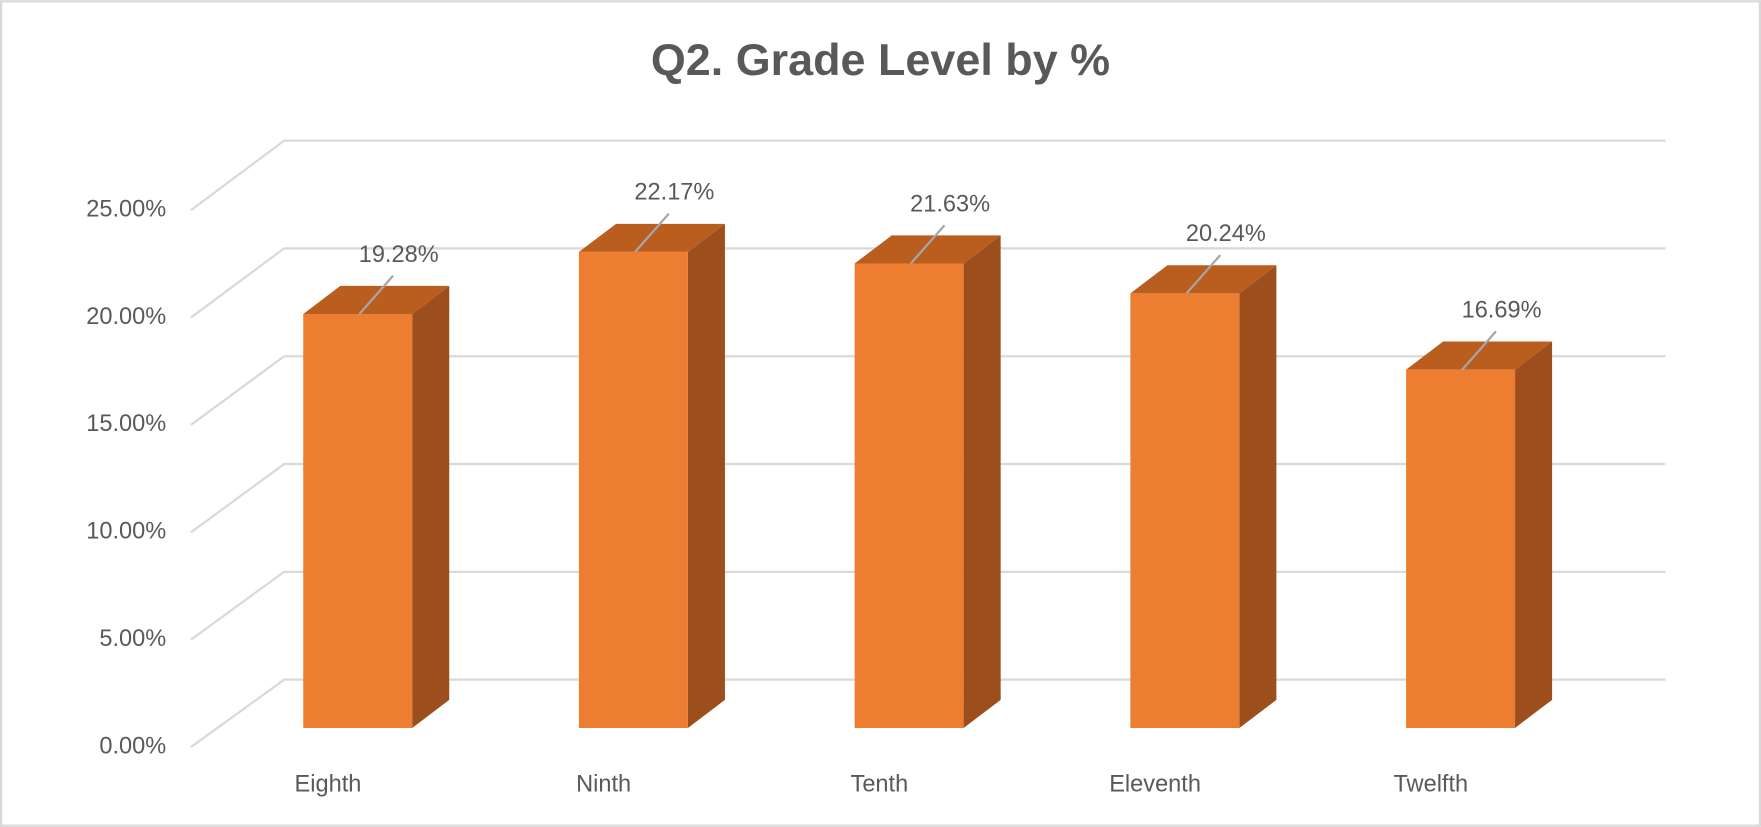 Image resolution: width=1761 pixels, height=827 pixels. What do you see at coordinates (1155, 783) in the screenshot?
I see `x-tick-label: Eleventh` at bounding box center [1155, 783].